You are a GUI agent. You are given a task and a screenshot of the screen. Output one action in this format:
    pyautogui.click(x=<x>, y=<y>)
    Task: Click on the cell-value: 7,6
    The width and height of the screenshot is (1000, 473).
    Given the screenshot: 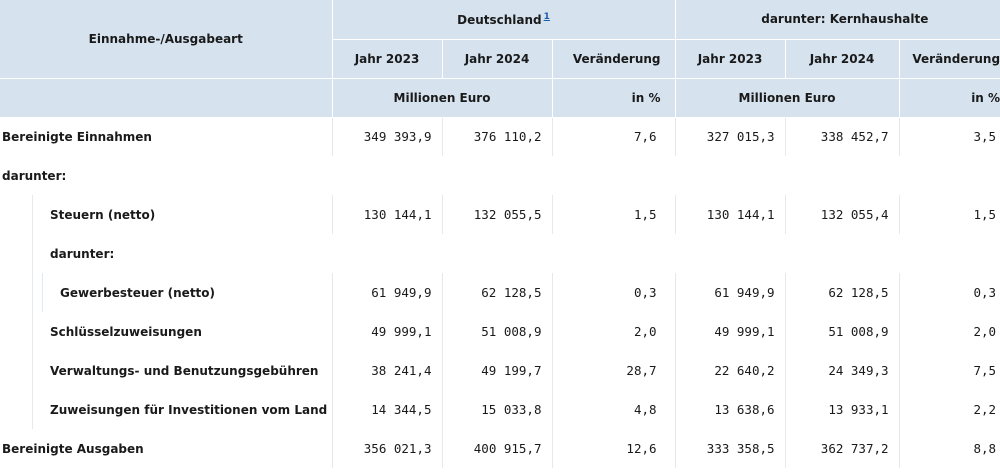 What is the action you would take?
    pyautogui.click(x=613, y=136)
    